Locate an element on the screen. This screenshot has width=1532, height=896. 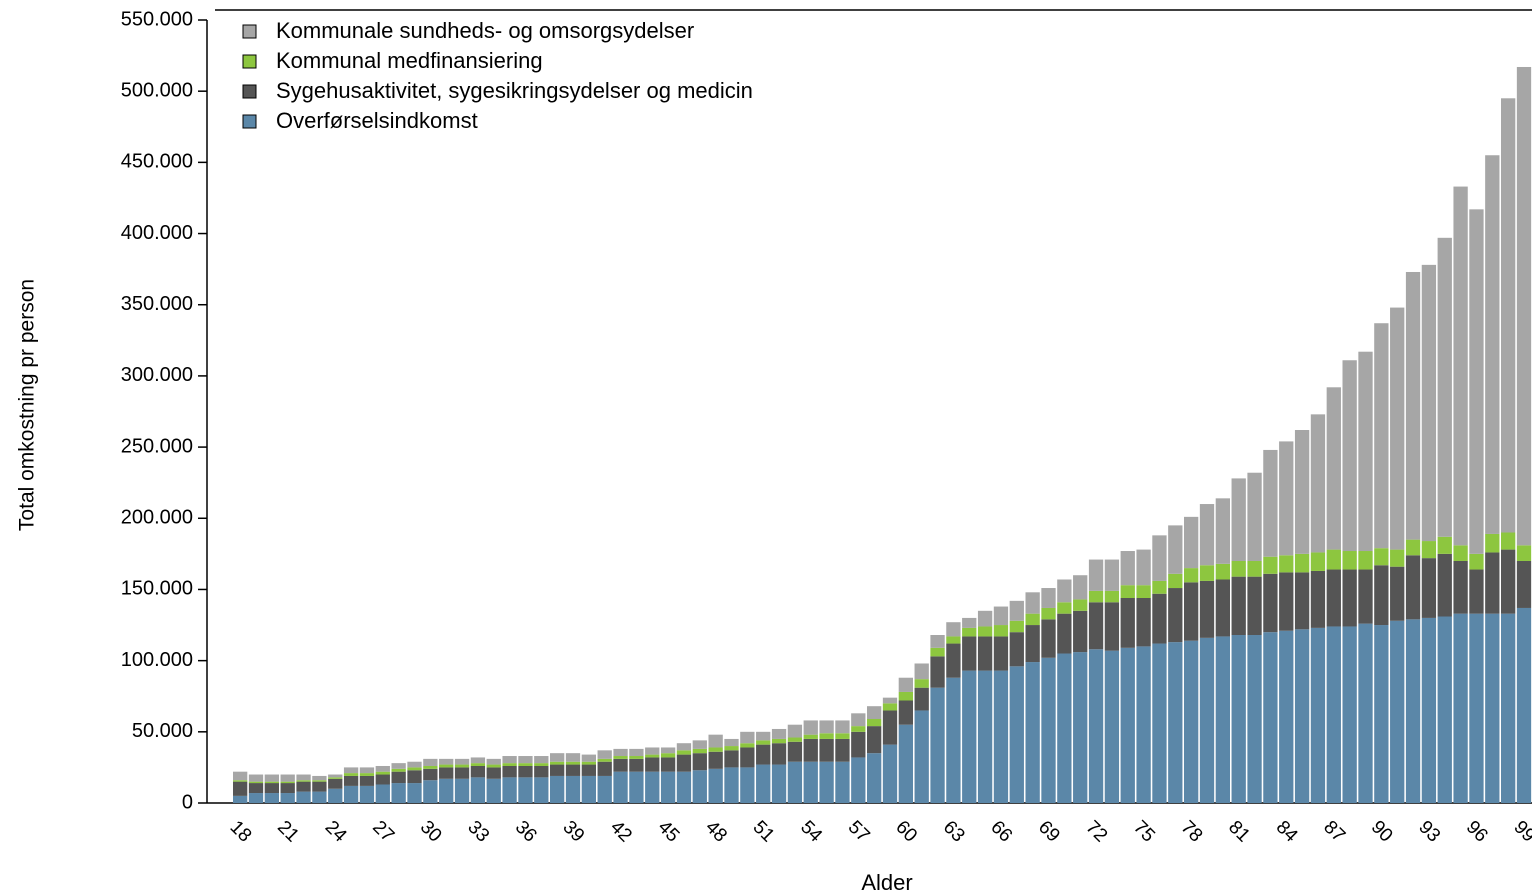
x-tick-label: 54 is located at coordinates (811, 832).